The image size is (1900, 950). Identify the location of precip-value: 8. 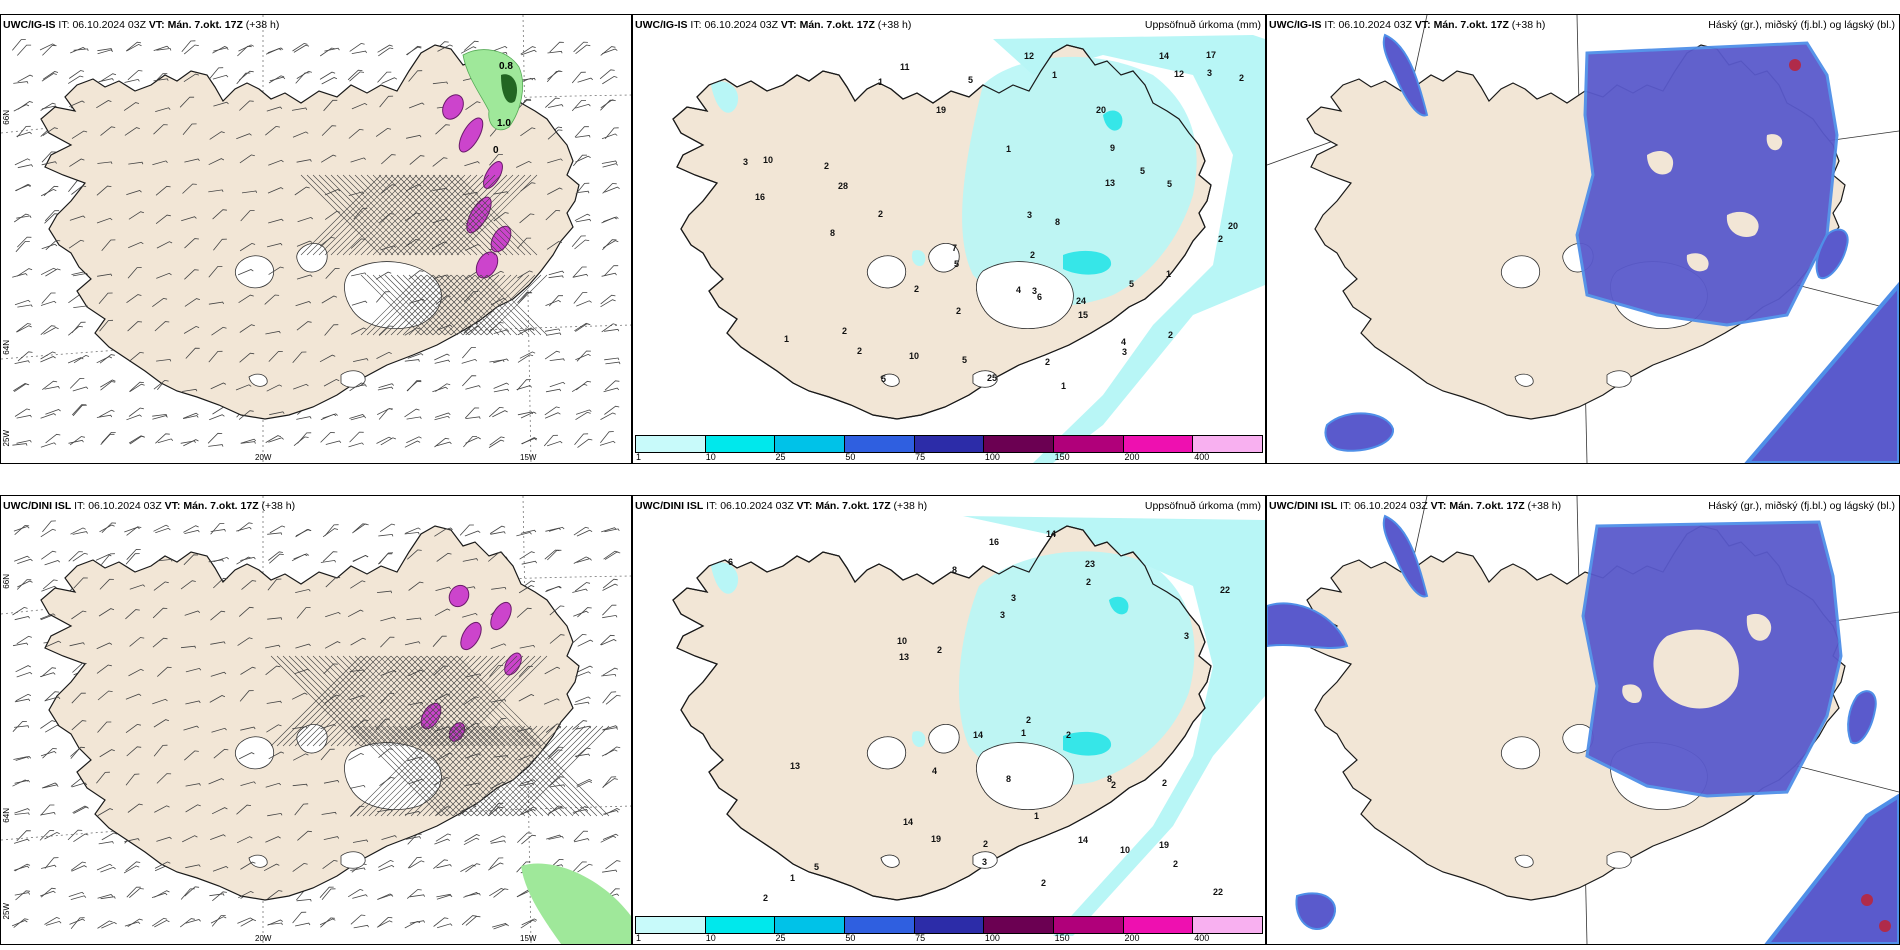
(1008, 779).